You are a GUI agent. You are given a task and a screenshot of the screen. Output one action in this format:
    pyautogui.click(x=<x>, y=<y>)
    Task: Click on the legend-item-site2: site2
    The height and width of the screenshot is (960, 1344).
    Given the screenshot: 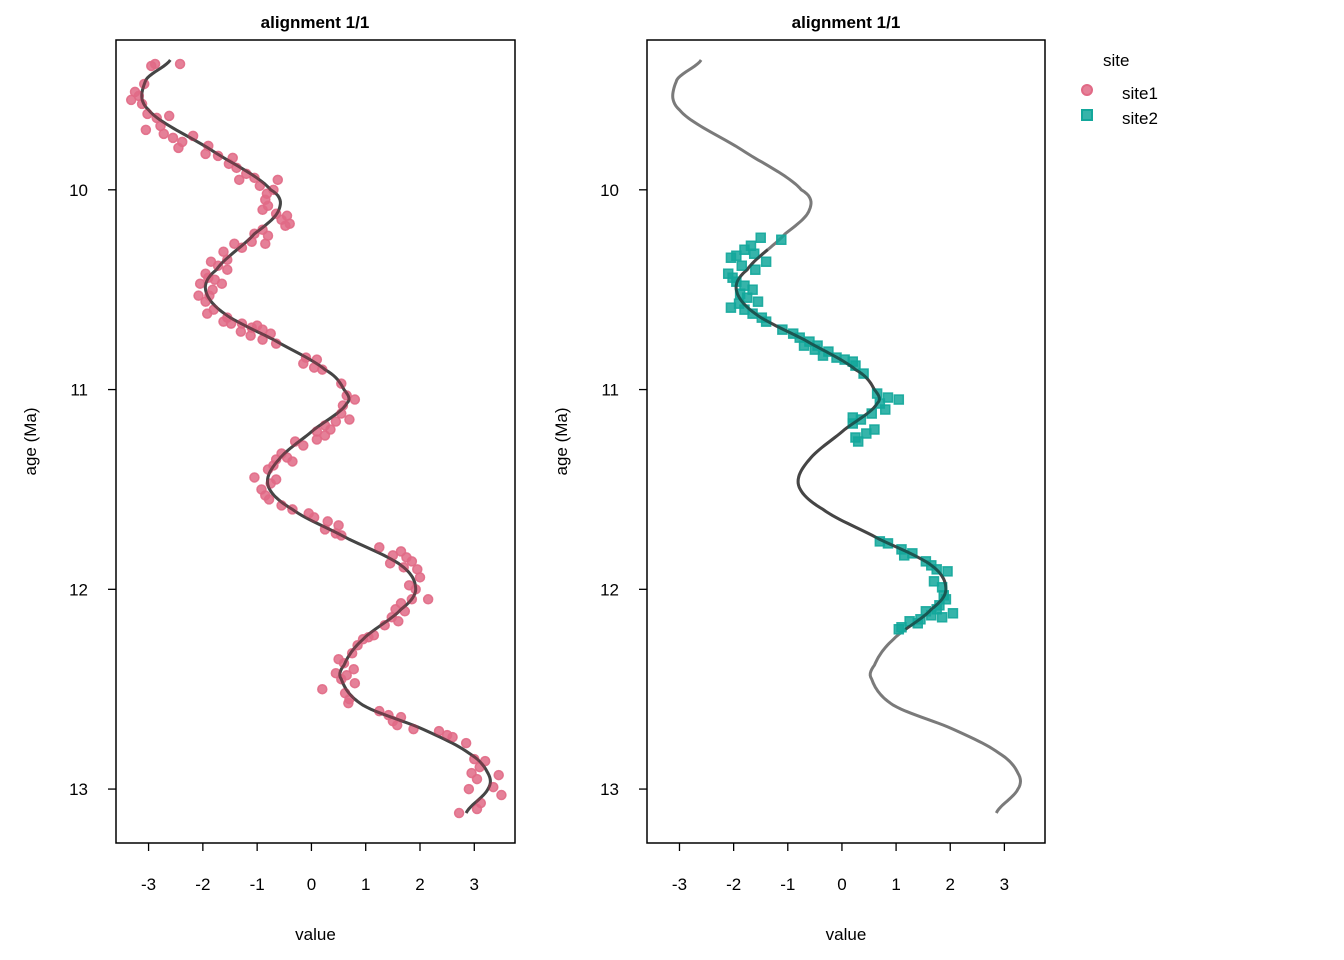 What is the action you would take?
    pyautogui.click(x=1119, y=118)
    